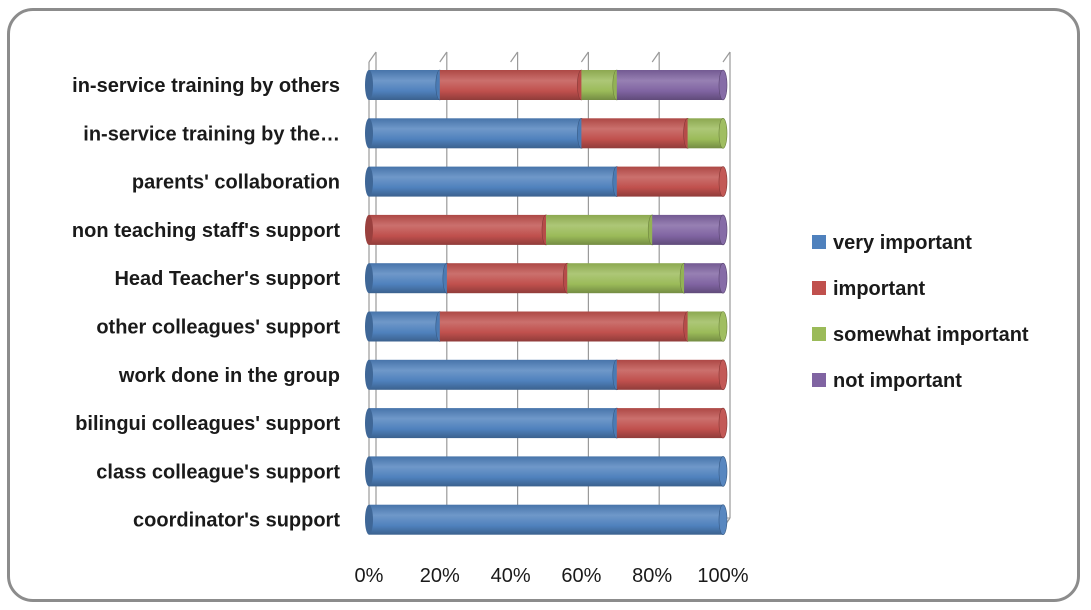 This screenshot has width=1091, height=610. What do you see at coordinates (369, 576) in the screenshot?
I see `x-tick-label: 0%` at bounding box center [369, 576].